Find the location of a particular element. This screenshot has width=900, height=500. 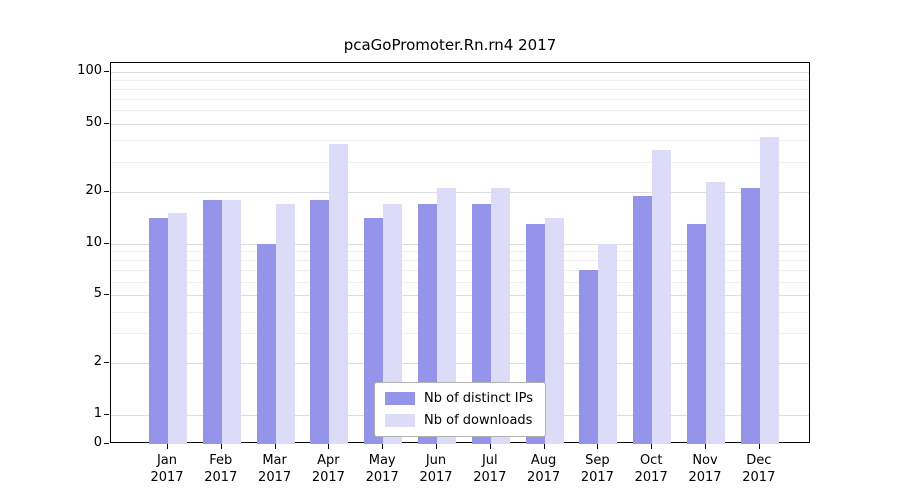

x-tick-label-aug: Aug 2017 is located at coordinates (544, 469).